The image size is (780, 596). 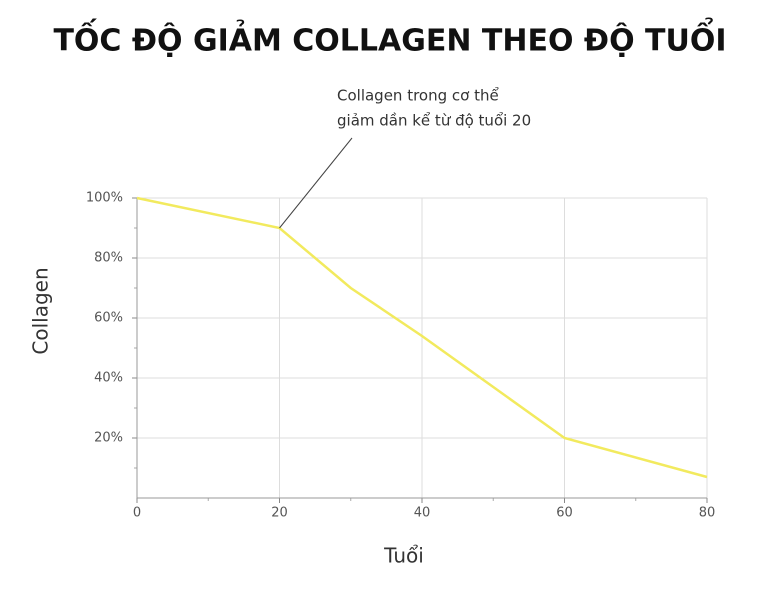 I want to click on x-tick-label: 0, so click(x=137, y=513).